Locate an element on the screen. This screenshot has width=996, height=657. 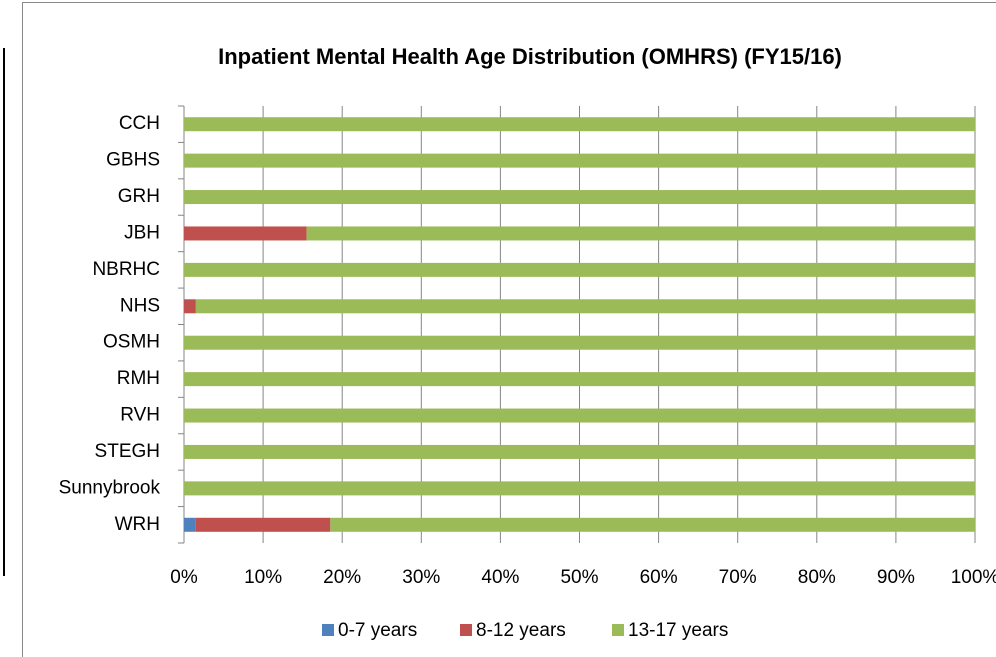
x-tick-label: 60% is located at coordinates (659, 577).